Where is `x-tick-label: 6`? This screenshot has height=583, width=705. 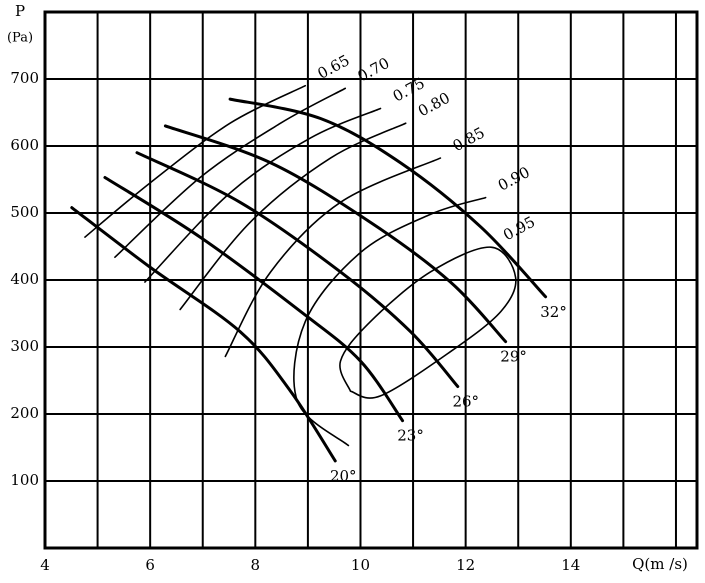
x-tick-label: 6 is located at coordinates (150, 565).